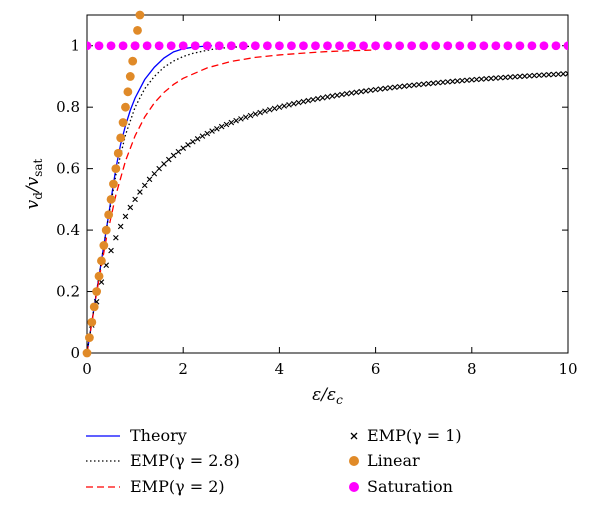 The width and height of the screenshot is (600, 528). Describe the element at coordinates (410, 486) in the screenshot. I see `legend-label: Saturation` at that location.